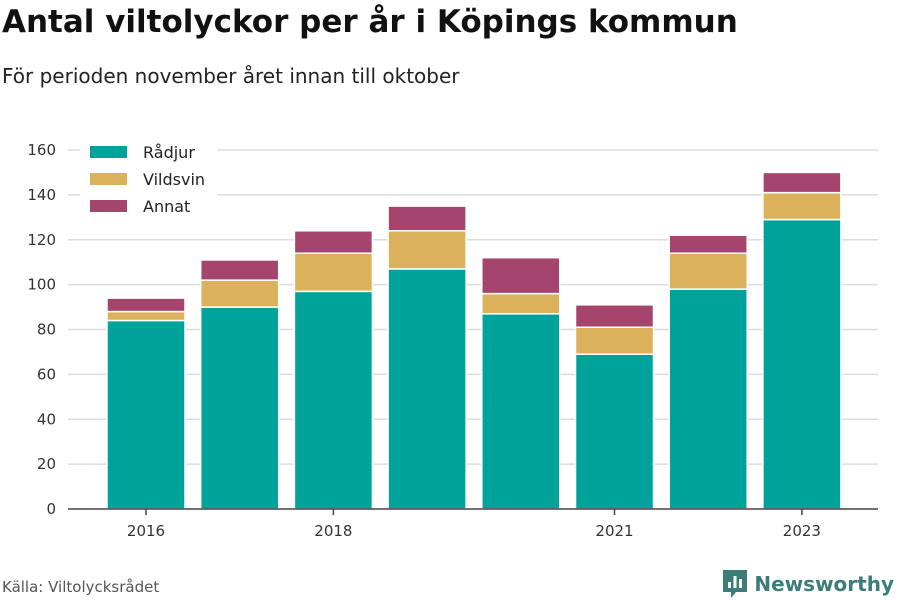 Image resolution: width=900 pixels, height=600 pixels. Describe the element at coordinates (41, 240) in the screenshot. I see `y-tick-label: 120` at that location.